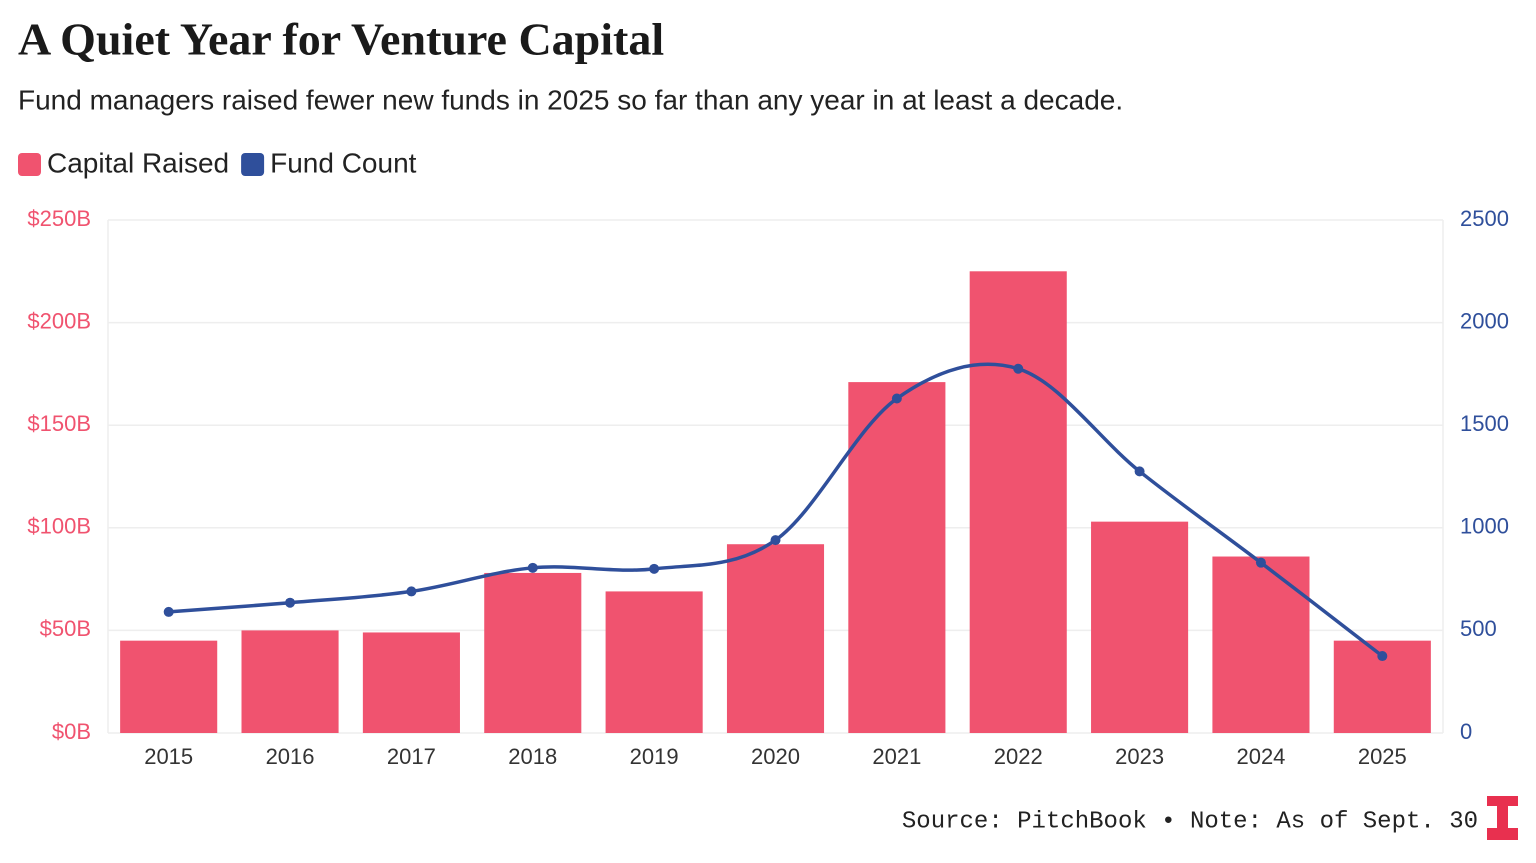 This screenshot has width=1536, height=863. I want to click on y-tick-label: $200B, so click(59, 320).